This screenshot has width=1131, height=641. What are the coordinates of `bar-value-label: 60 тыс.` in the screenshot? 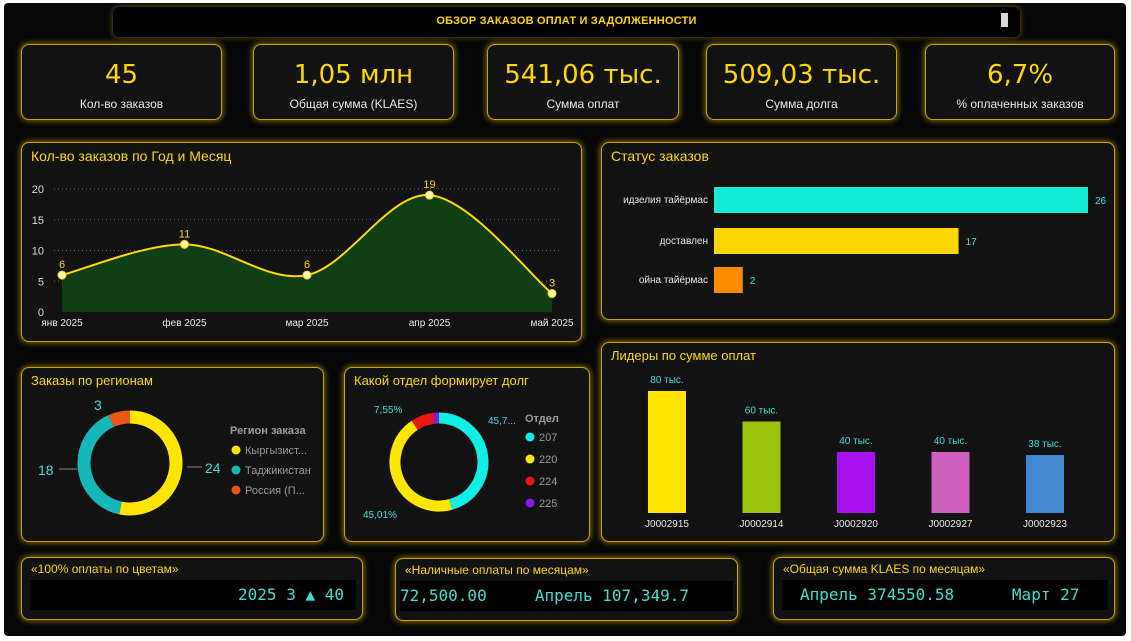 It's located at (761, 411).